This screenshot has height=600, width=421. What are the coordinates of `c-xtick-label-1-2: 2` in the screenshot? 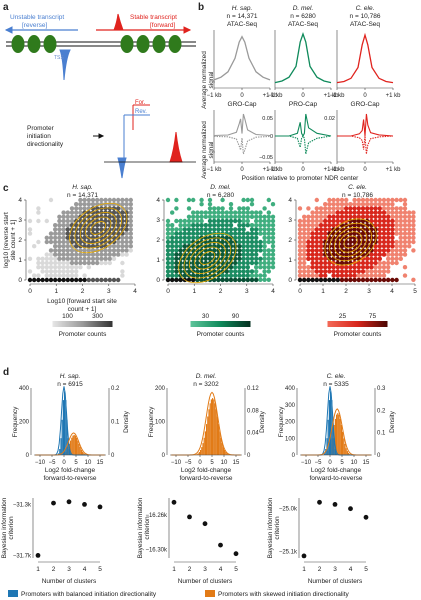 It's located at (221, 291).